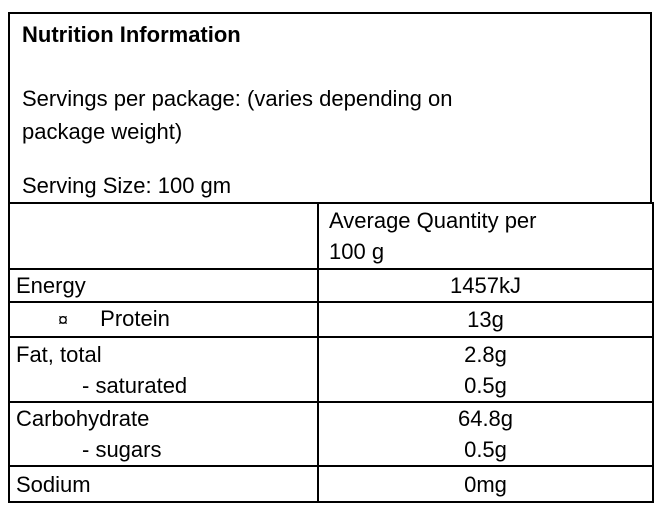  Describe the element at coordinates (485, 418) in the screenshot. I see `carbohydrate-value: 64.8g` at that location.